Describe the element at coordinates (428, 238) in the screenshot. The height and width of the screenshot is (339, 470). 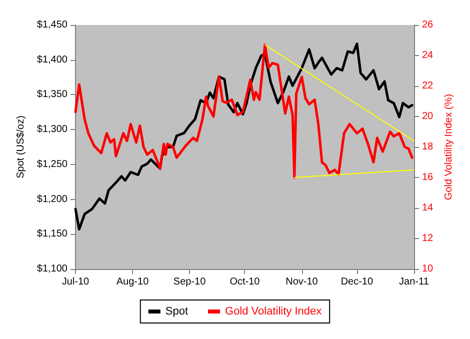
I see `y2-tick-label: 12` at that location.